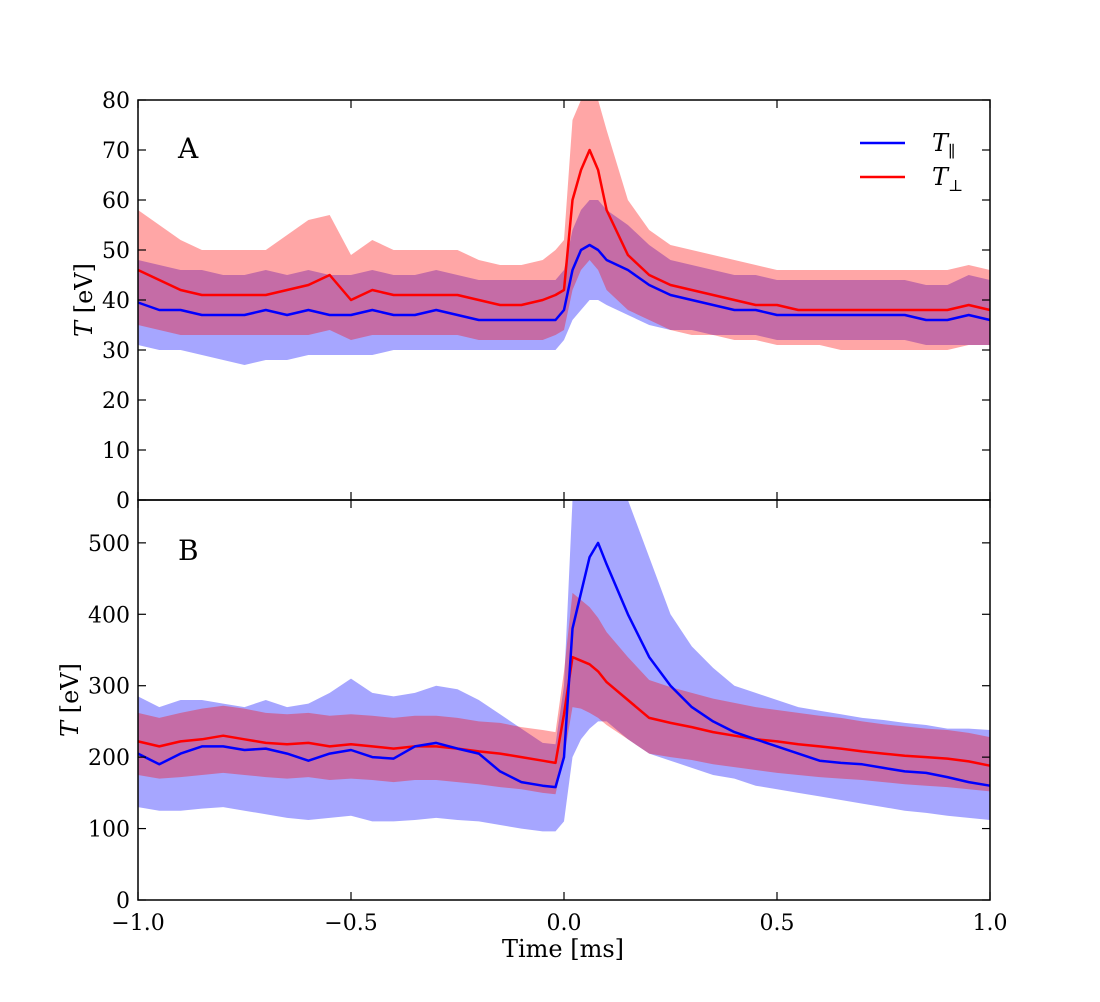 This screenshot has width=1100, height=1002. I want to click on panel-a-label: A, so click(188, 148).